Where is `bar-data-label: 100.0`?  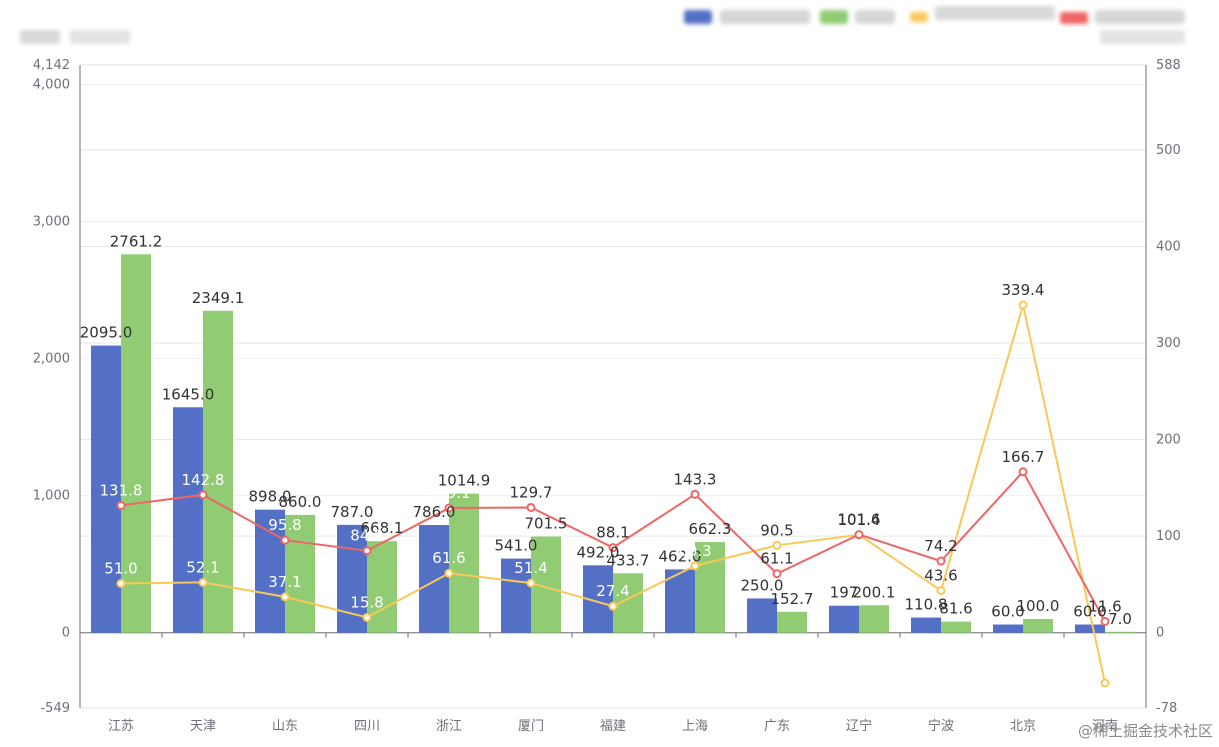 bar-data-label: 100.0 is located at coordinates (1038, 606).